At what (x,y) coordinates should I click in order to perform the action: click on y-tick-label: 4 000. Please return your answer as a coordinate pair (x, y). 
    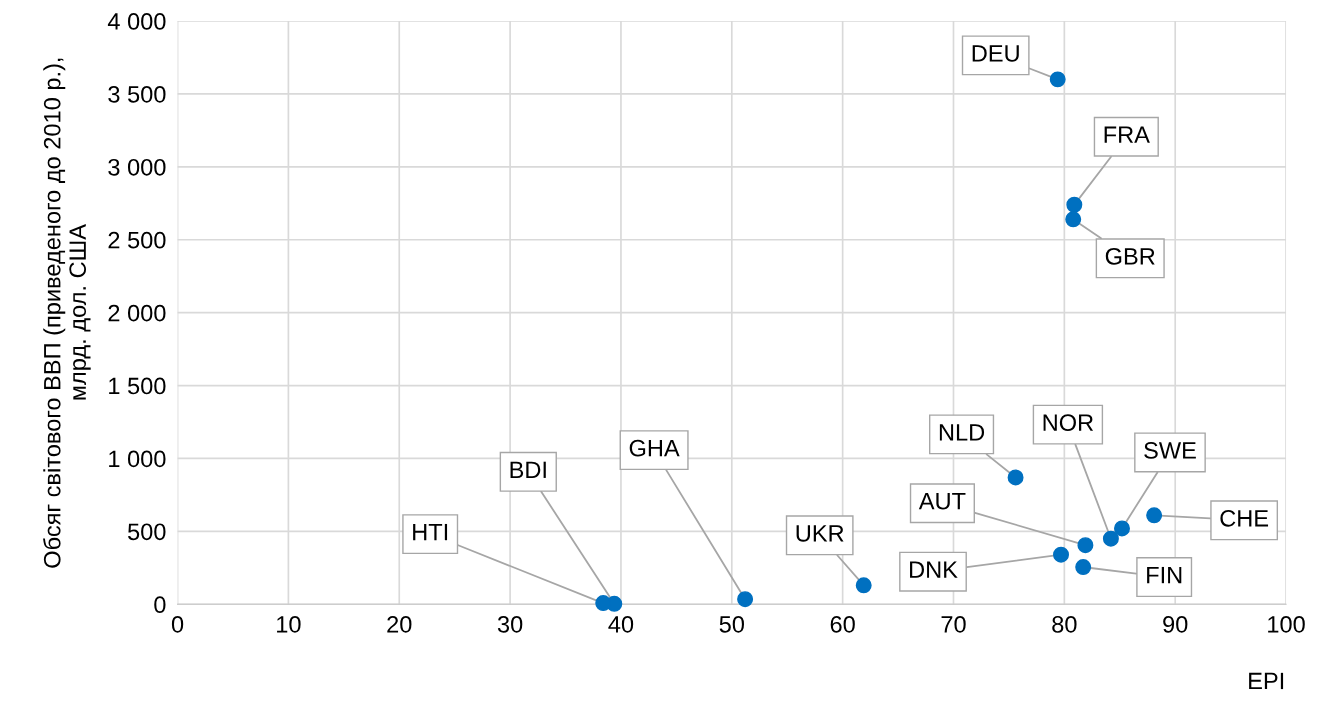
    Looking at the image, I should click on (136, 21).